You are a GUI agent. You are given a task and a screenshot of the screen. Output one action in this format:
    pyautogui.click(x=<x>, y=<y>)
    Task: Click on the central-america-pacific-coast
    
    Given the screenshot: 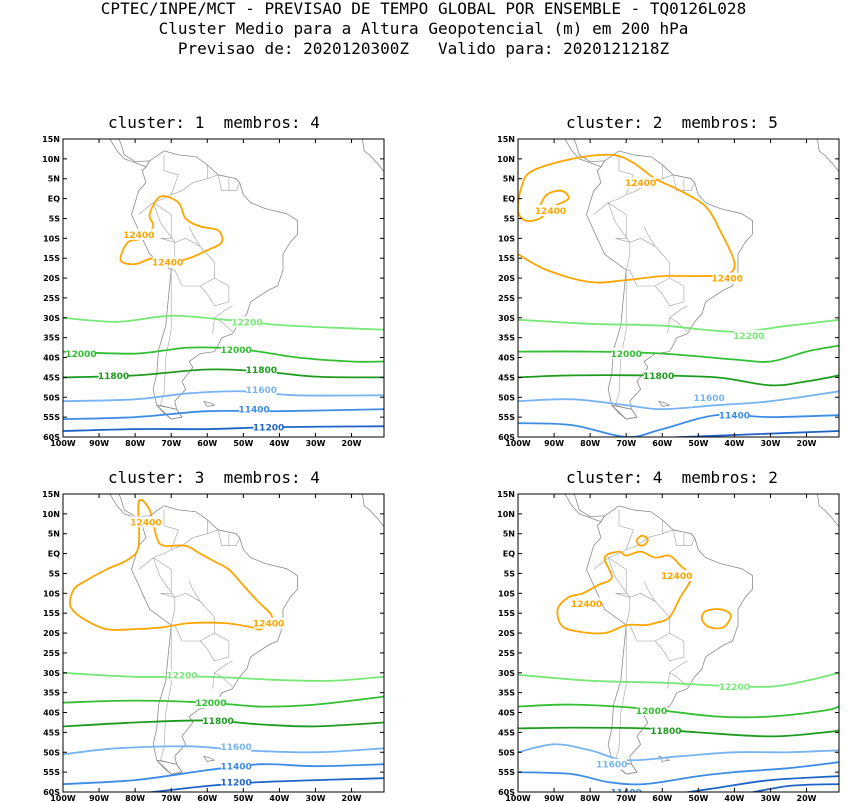 What is the action you would take?
    pyautogui.click(x=574, y=508)
    